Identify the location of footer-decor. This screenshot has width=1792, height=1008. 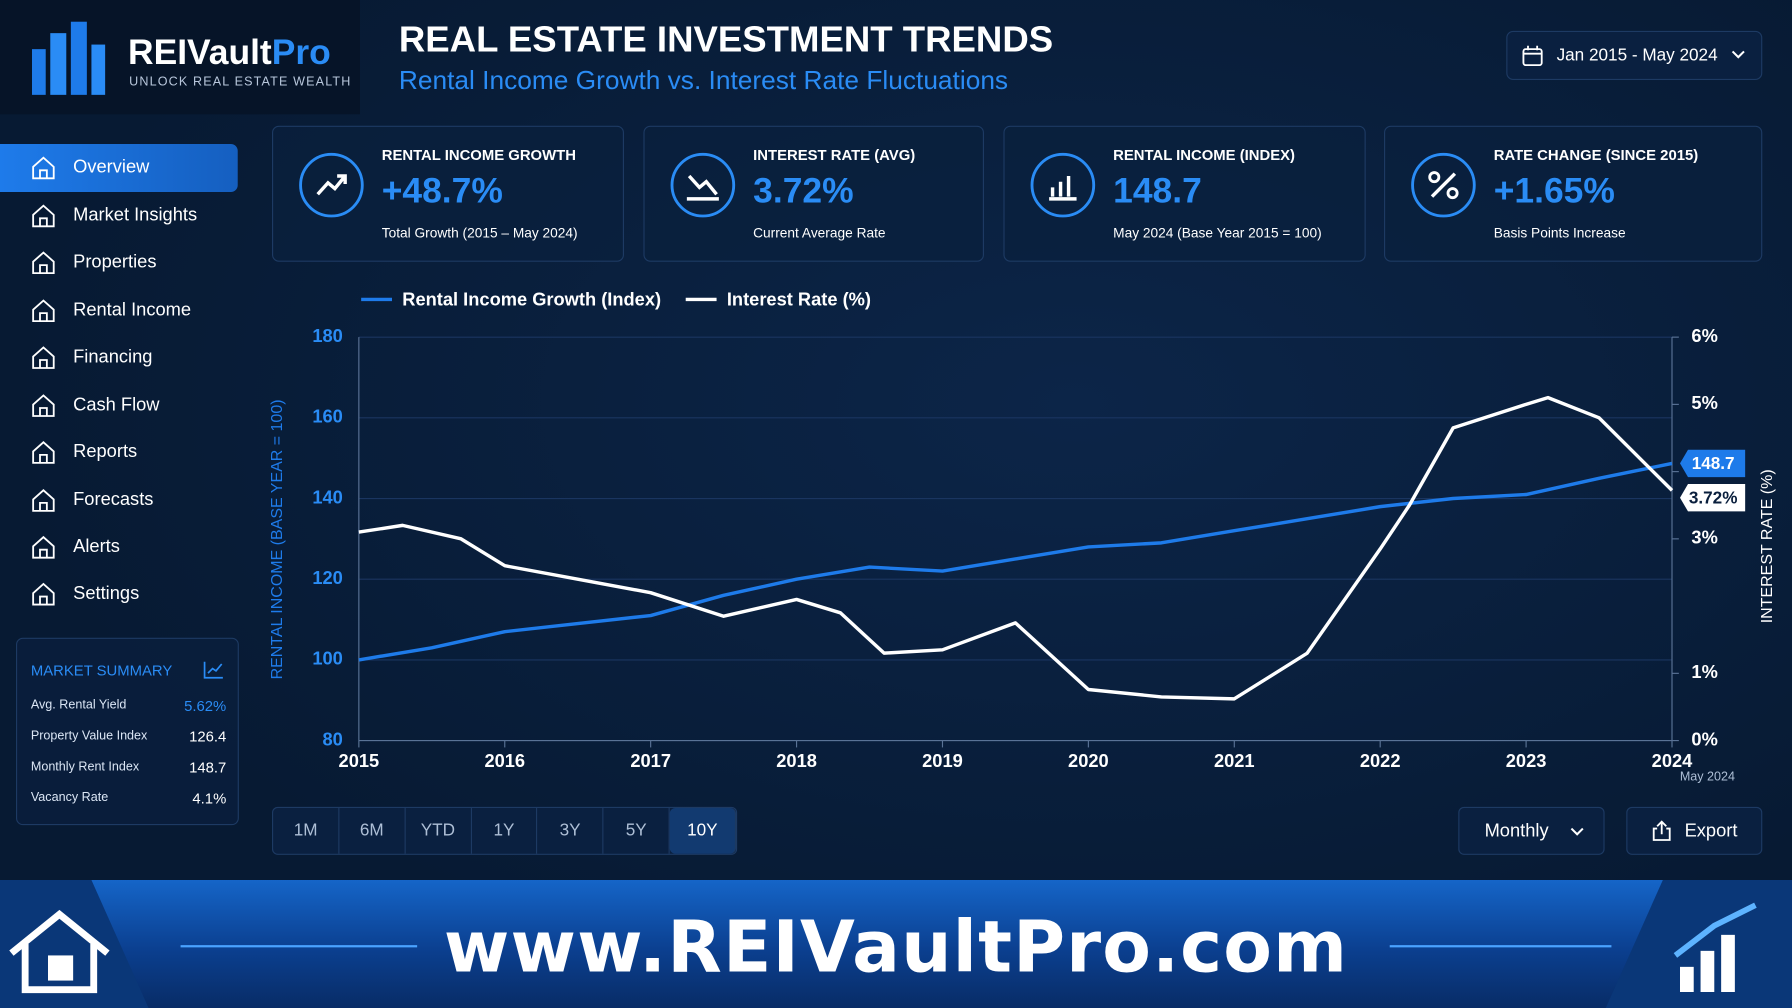
(896, 943).